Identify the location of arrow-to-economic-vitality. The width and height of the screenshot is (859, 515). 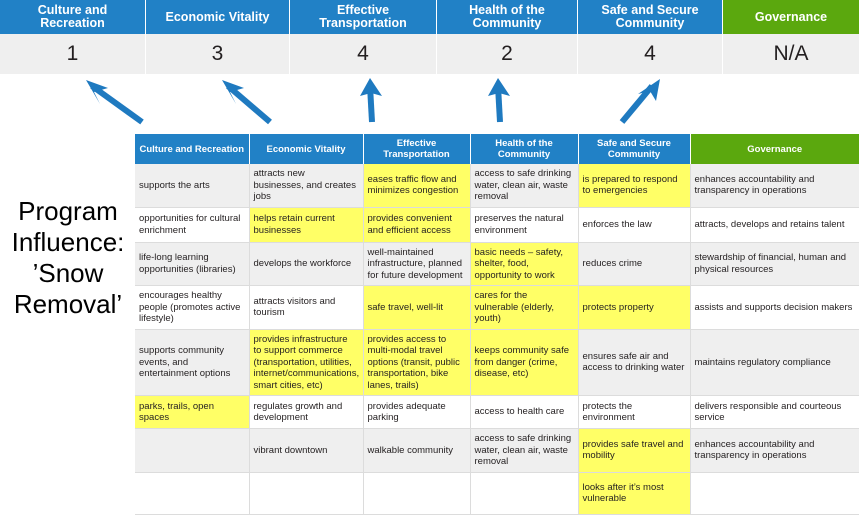
(249, 104).